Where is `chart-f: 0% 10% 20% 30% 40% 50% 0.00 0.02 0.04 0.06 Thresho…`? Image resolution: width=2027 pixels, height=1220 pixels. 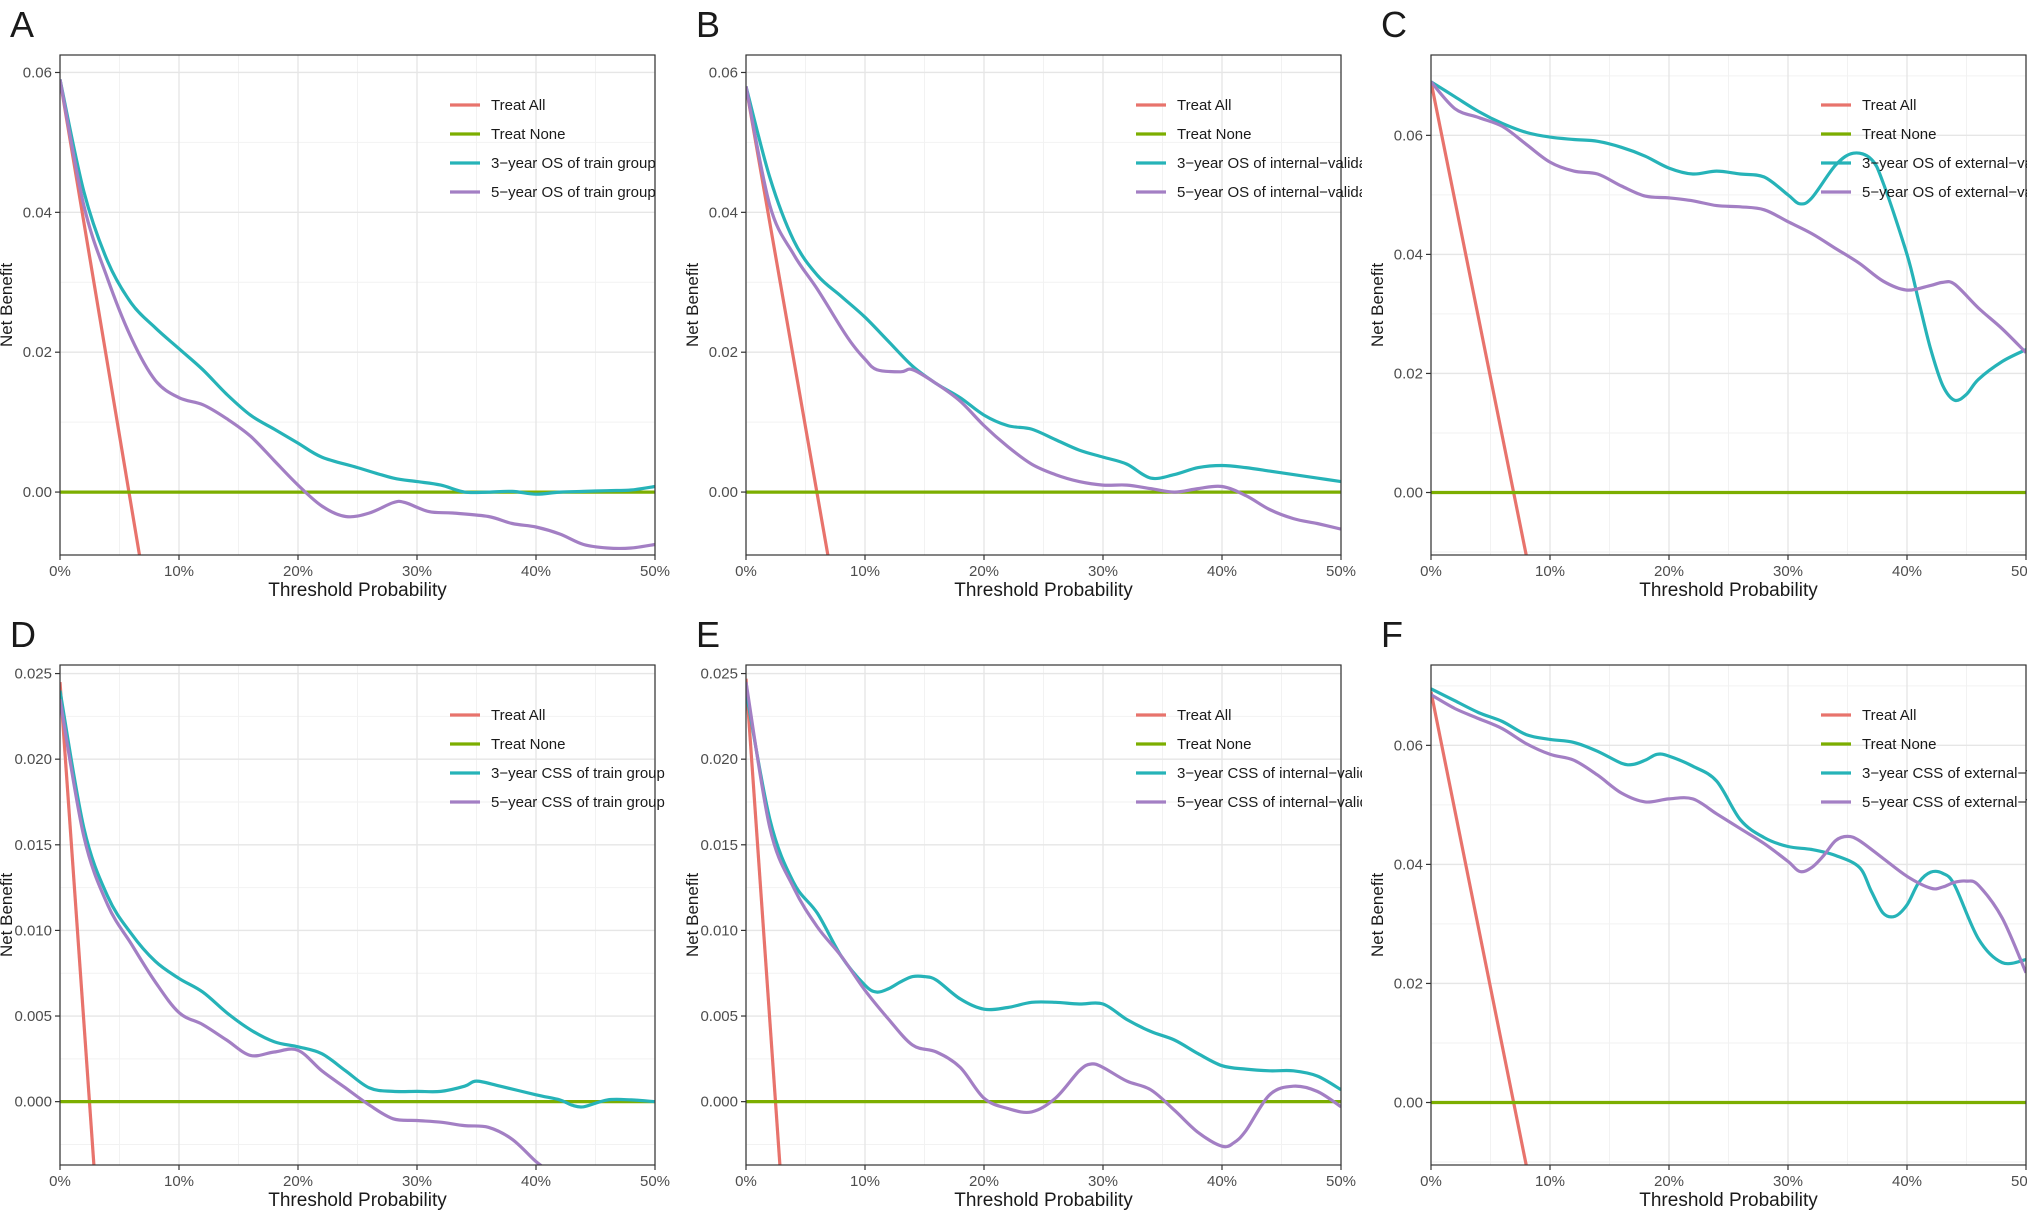
chart-f: 0% 10% 20% 30% 40% 50% 0.00 0.02 0.04 0.06 Thresho… is located at coordinates (1699, 937).